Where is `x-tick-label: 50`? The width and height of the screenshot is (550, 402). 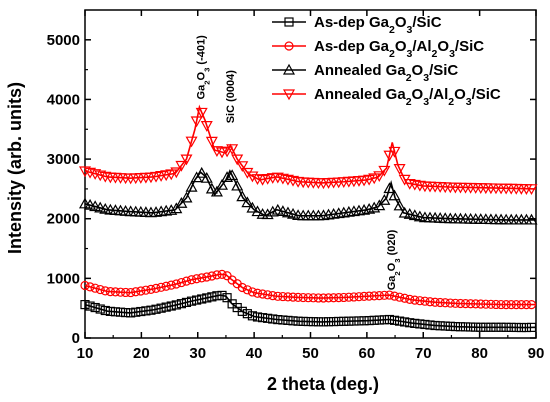 x-tick-label: 50 is located at coordinates (310, 353).